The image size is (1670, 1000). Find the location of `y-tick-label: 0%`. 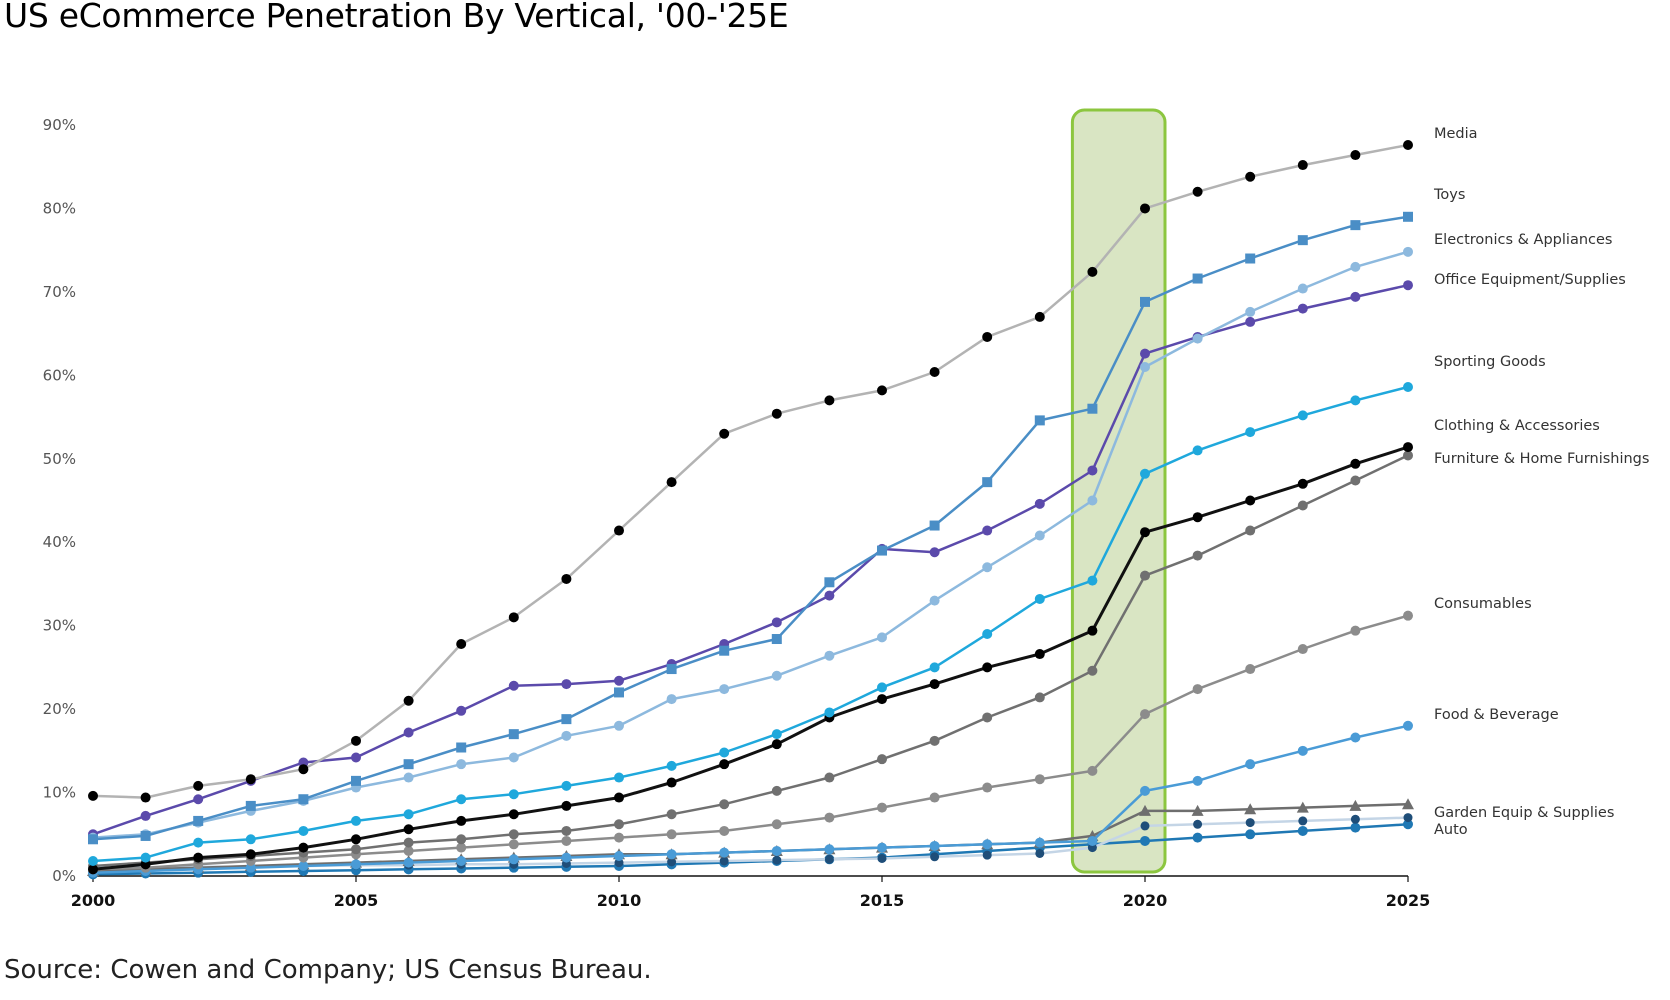

y-tick-label: 0% is located at coordinates (64, 876).